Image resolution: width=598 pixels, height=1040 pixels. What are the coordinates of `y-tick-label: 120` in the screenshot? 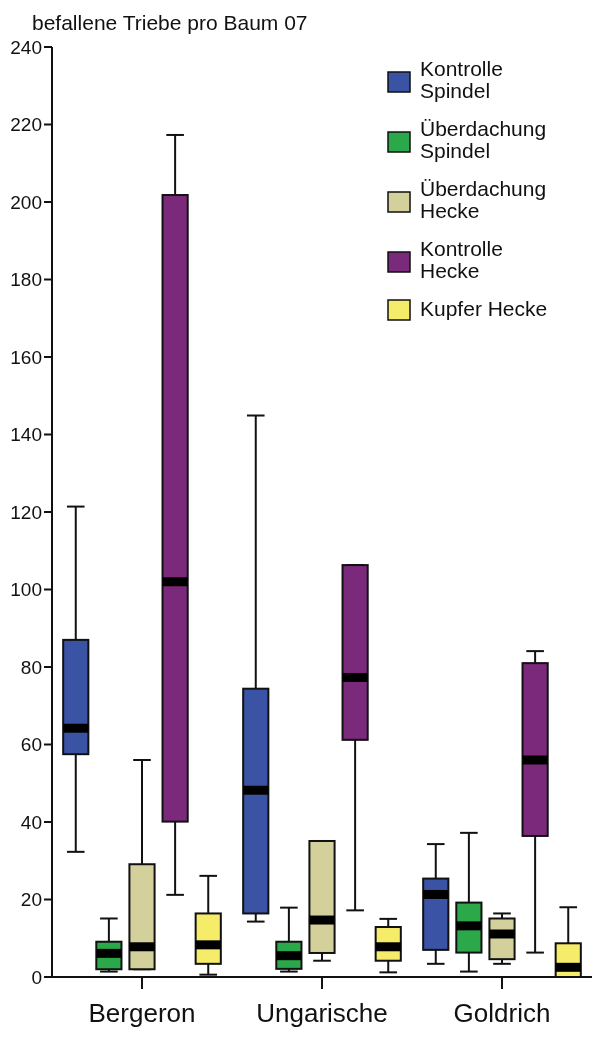 It's located at (26, 512).